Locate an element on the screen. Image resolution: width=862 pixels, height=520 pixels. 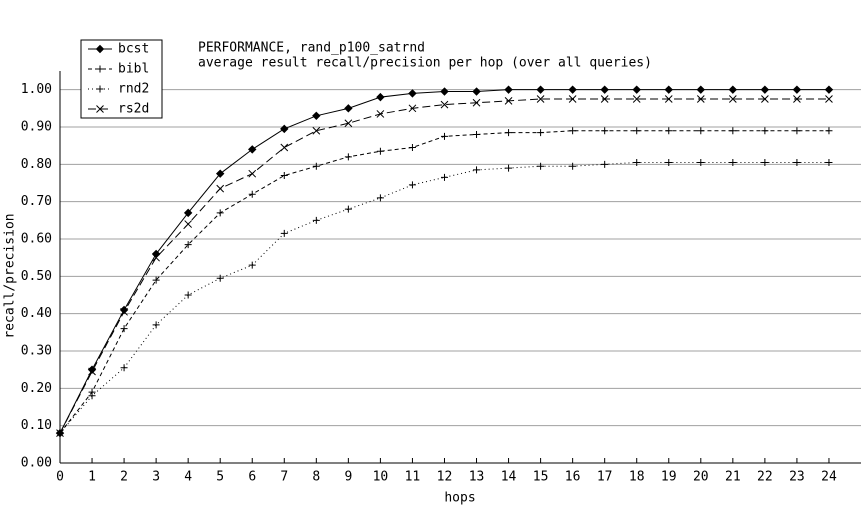
y-tick-label: 0.40 is located at coordinates (36, 313).